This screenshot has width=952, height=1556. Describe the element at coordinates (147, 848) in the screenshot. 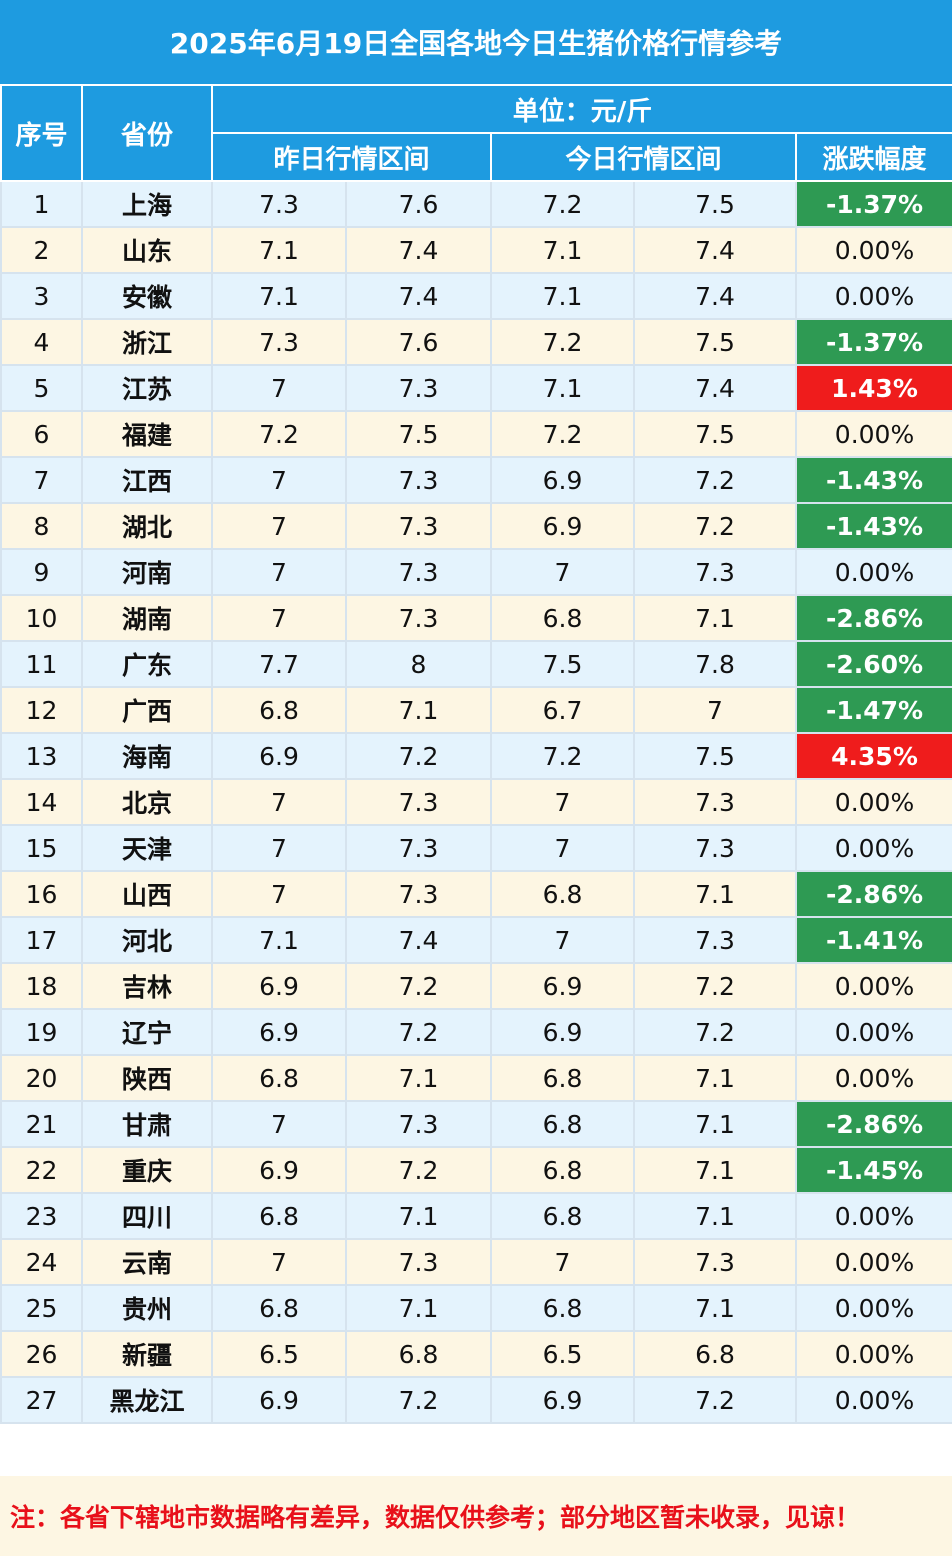

I see `cell-province: 天津` at that location.